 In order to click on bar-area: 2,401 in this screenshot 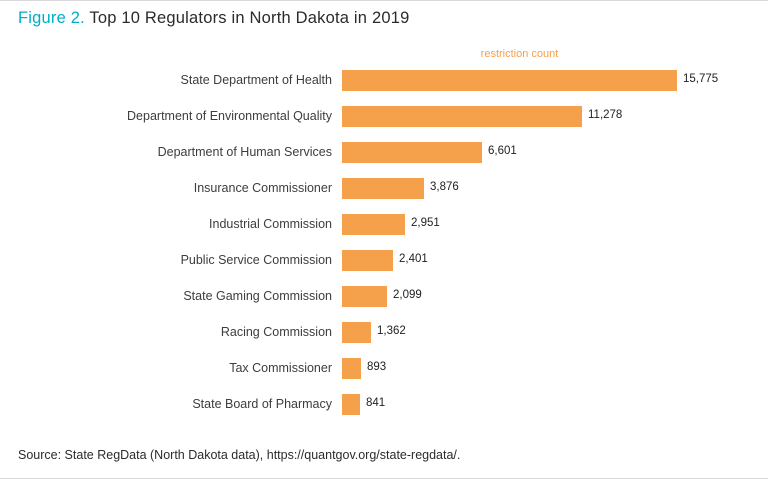, I will do `click(555, 260)`.